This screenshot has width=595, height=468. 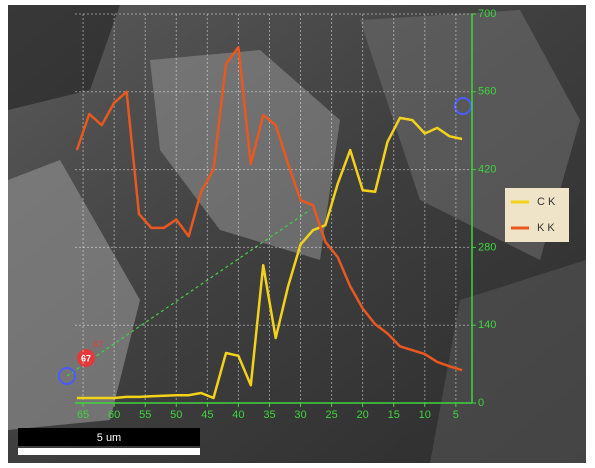 I want to click on y-tick-label: 280, so click(x=487, y=247).